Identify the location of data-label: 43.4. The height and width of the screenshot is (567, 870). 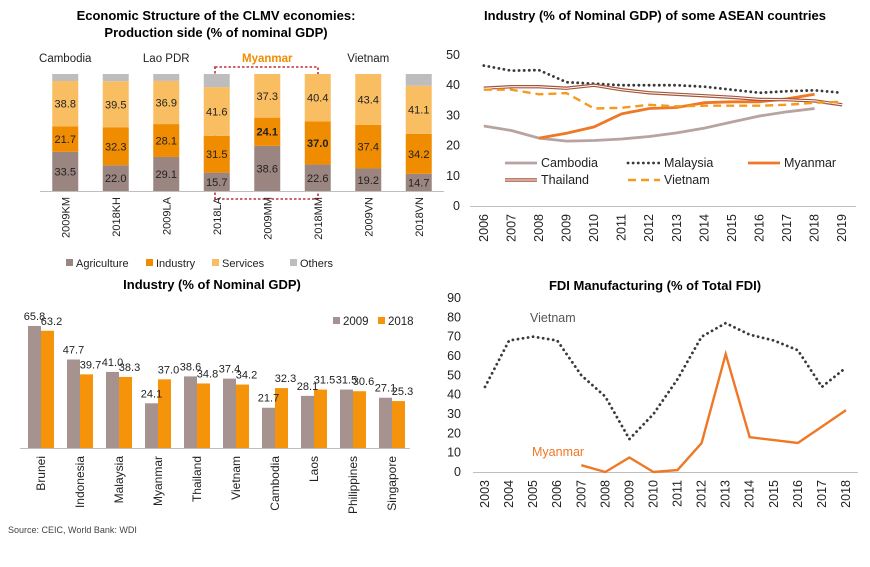
(368, 100).